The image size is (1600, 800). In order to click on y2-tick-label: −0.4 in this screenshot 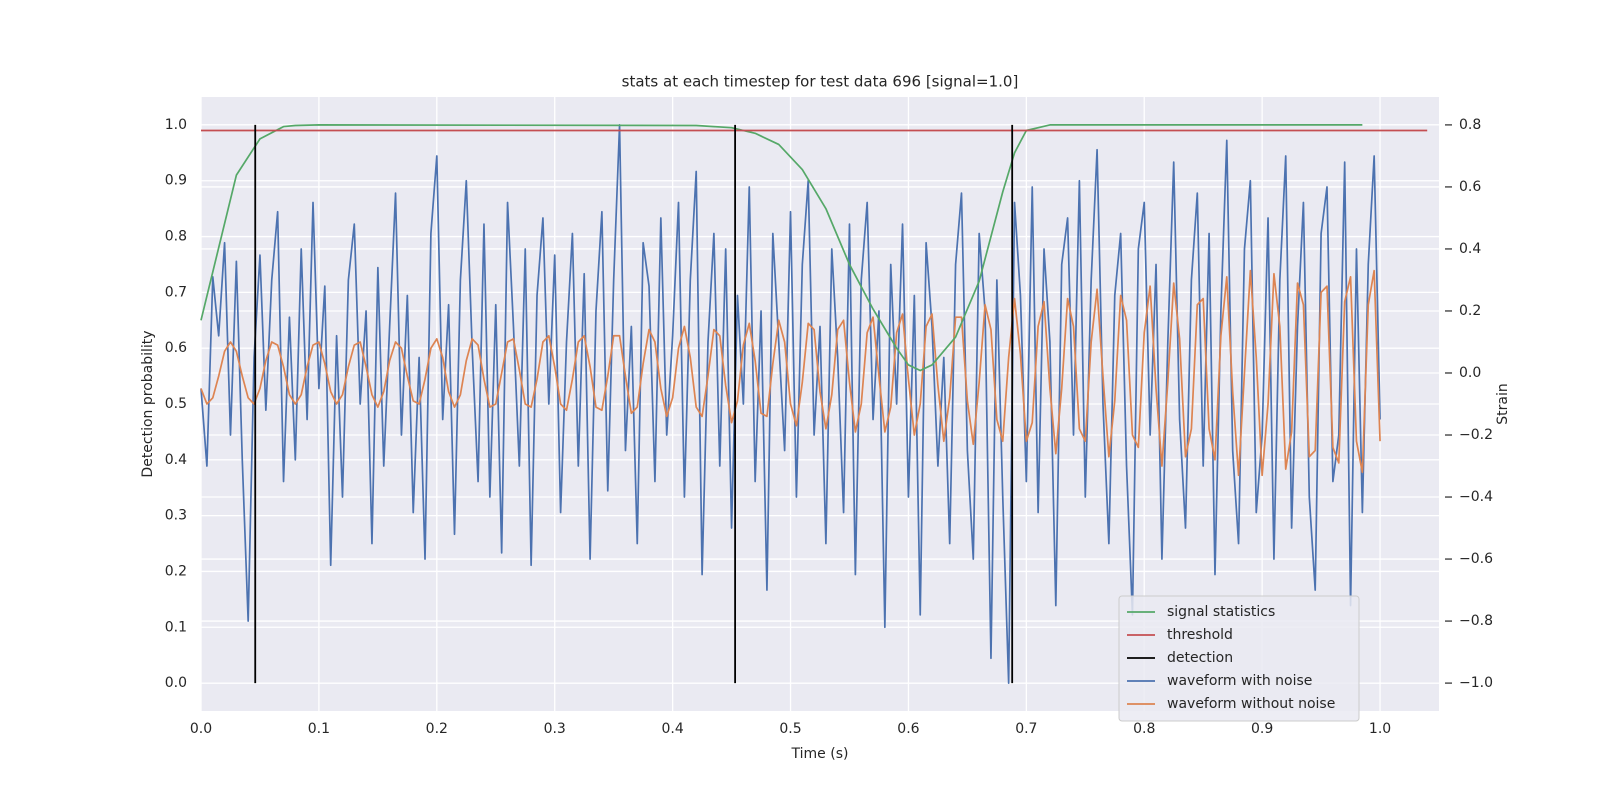, I will do `click(1476, 497)`.